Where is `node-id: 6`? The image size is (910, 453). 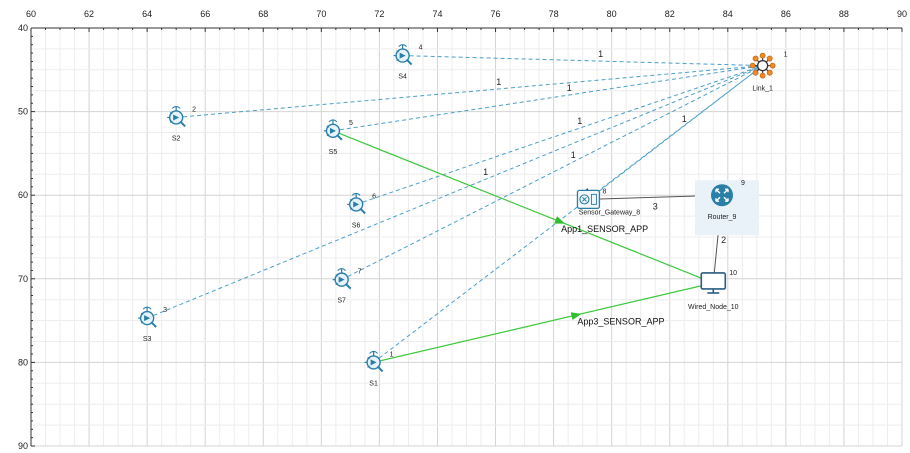 node-id: 6 is located at coordinates (374, 196).